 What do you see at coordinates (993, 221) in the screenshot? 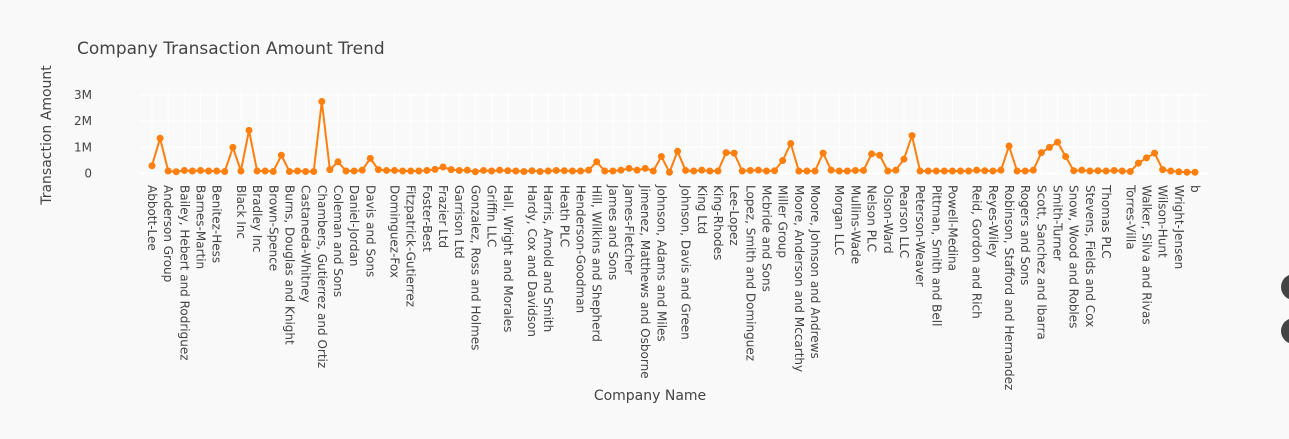
I see `x-tick-label: Reyes-Wiley` at bounding box center [993, 221].